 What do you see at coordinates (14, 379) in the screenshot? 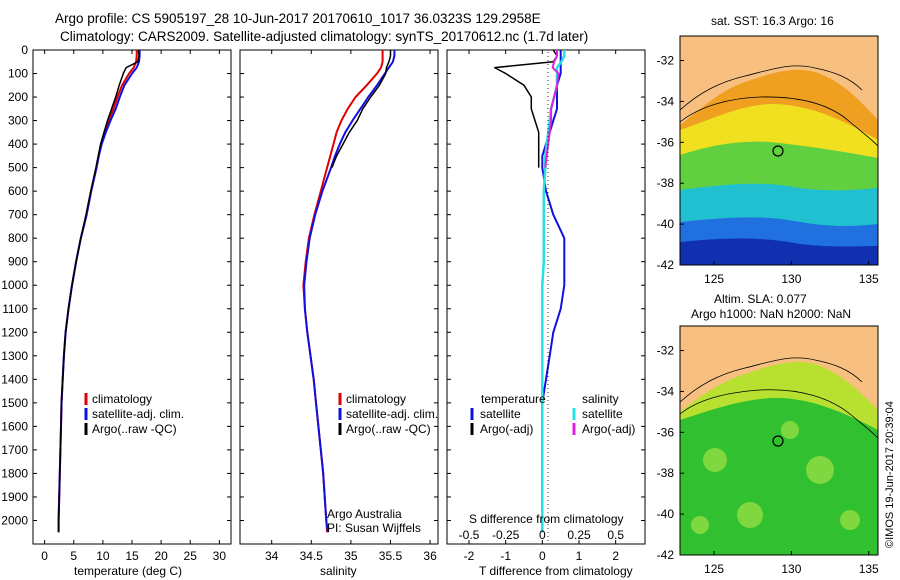
I see `depth-tick-label: 1400` at bounding box center [14, 379].